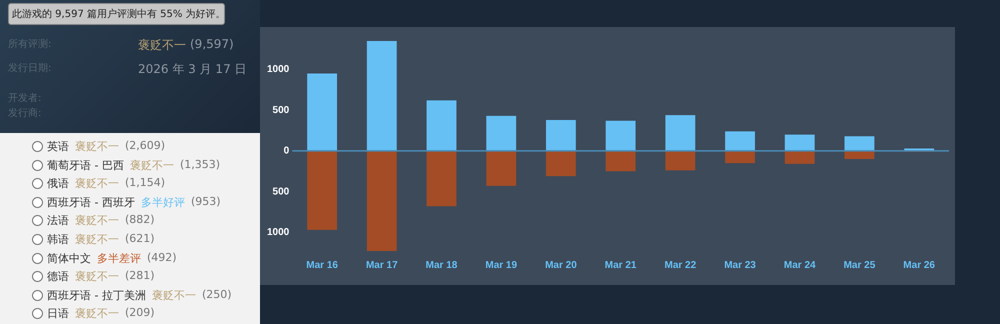 Image resolution: width=1000 pixels, height=324 pixels. Describe the element at coordinates (322, 265) in the screenshot. I see `x-tick-label: Mar 16` at that location.